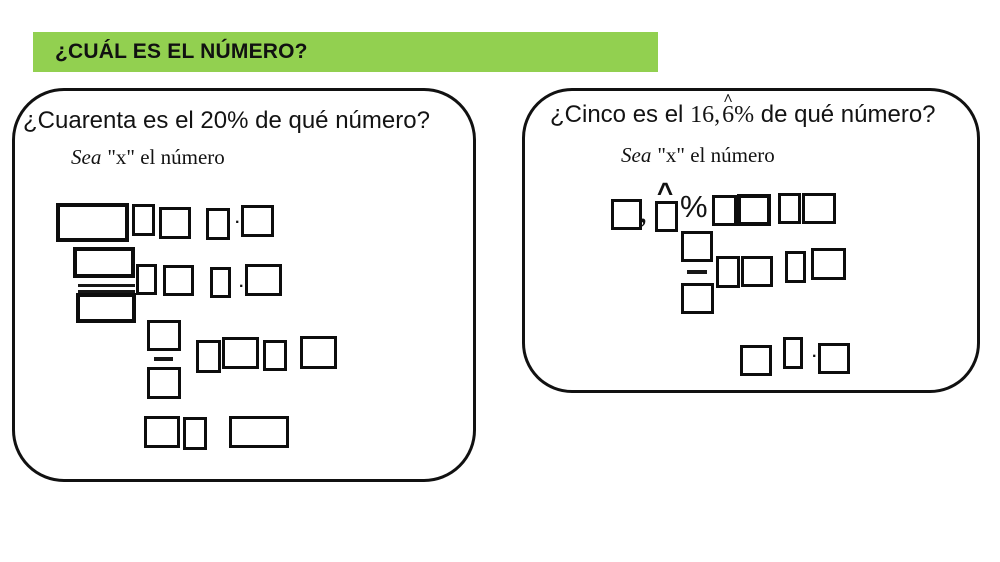  I want to click on right-setup-line: Sea "x" el número, so click(698, 155).